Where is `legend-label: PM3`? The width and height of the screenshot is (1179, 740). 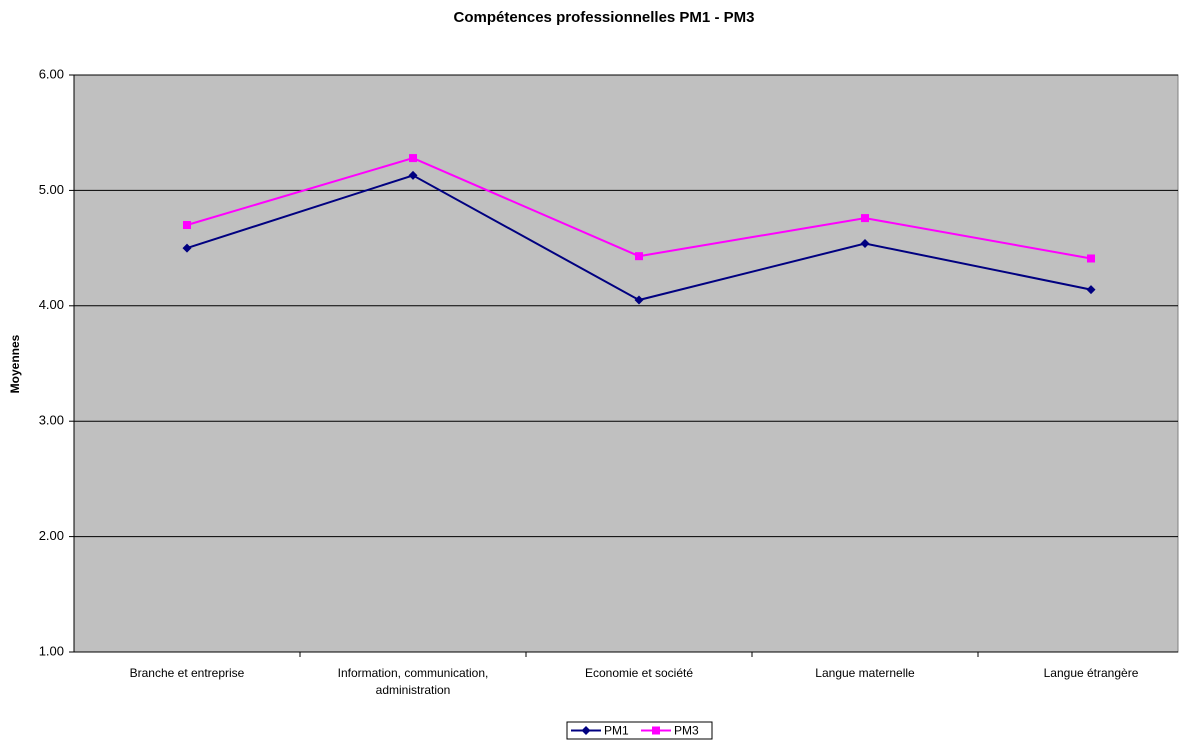
legend-label: PM3 is located at coordinates (686, 731).